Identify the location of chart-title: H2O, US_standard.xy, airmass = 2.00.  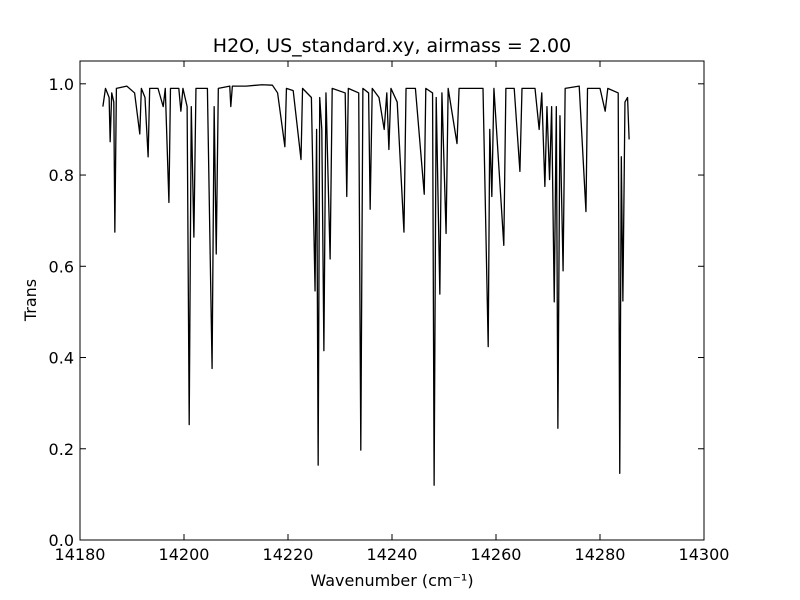
(392, 46).